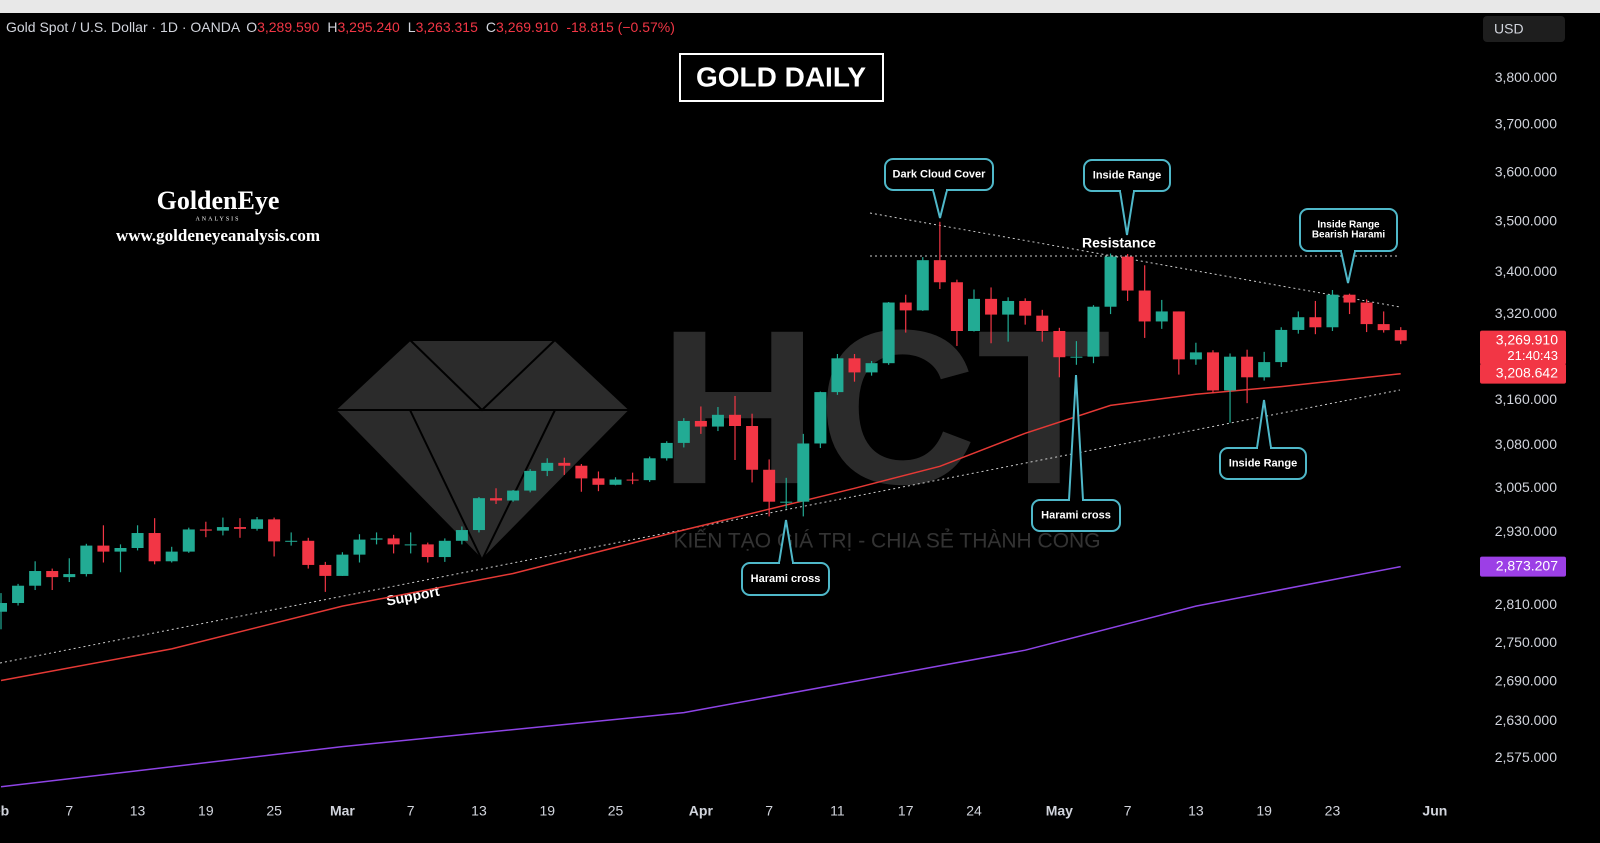 This screenshot has width=1600, height=843. I want to click on x-tick-label: 17, so click(906, 811).